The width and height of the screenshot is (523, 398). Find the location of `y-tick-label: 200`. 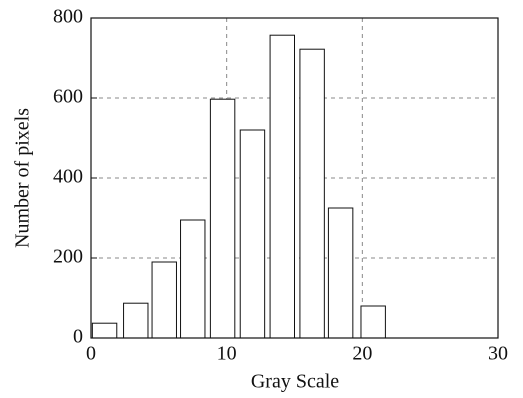

y-tick-label: 200 is located at coordinates (68, 257).